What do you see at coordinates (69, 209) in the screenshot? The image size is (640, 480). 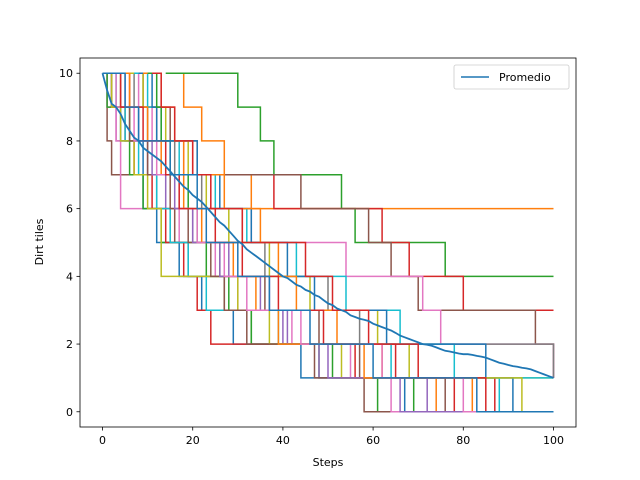 I see `y-tick-label: 6` at bounding box center [69, 209].